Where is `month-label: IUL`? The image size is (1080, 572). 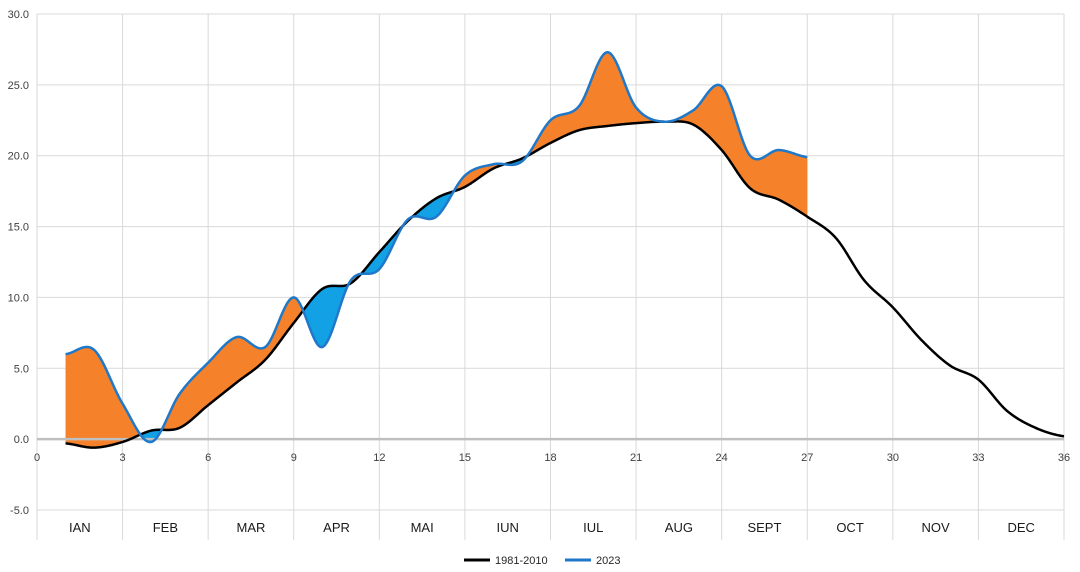 month-label: IUL is located at coordinates (593, 527).